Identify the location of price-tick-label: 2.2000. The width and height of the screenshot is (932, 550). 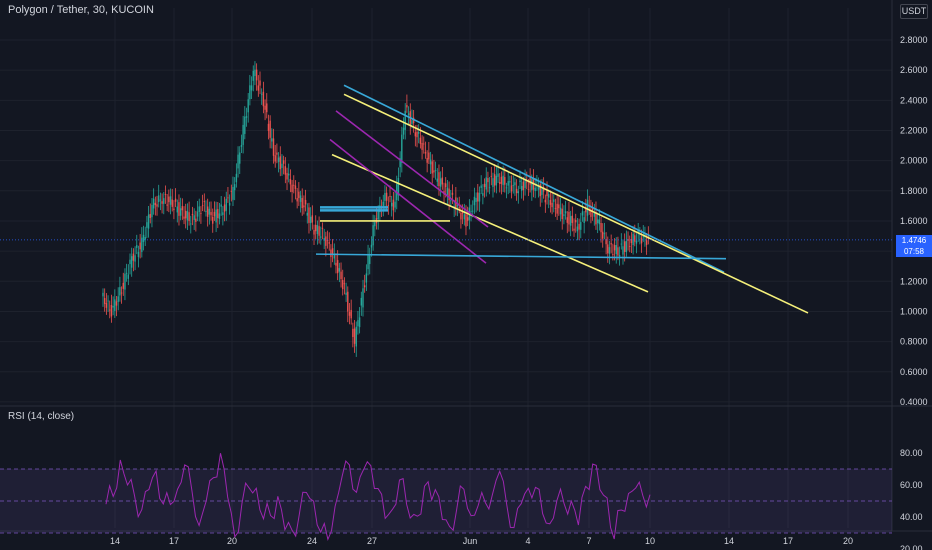
(914, 130).